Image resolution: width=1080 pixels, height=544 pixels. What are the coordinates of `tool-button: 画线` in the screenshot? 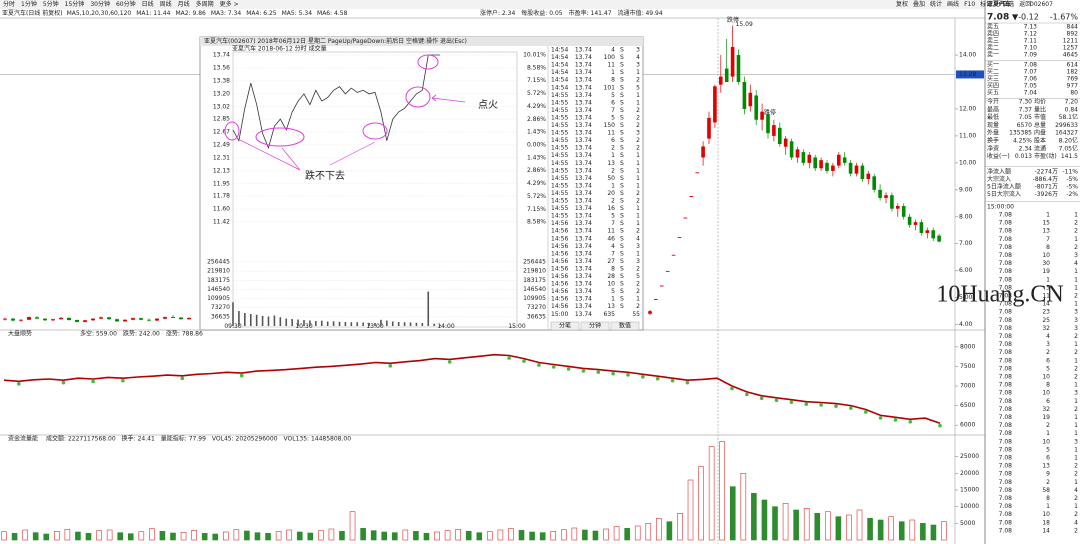 It's located at (953, 4).